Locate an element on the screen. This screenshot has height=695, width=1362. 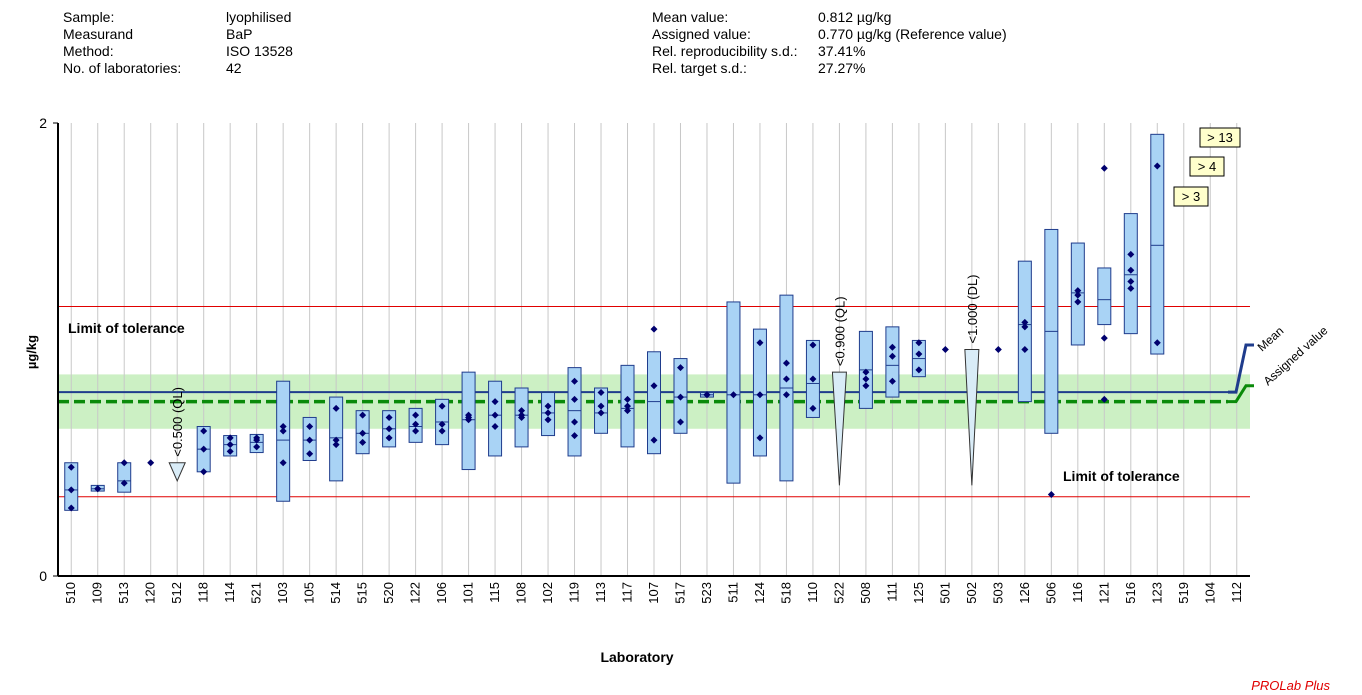
info-label: Assigned value: is located at coordinates (701, 34).